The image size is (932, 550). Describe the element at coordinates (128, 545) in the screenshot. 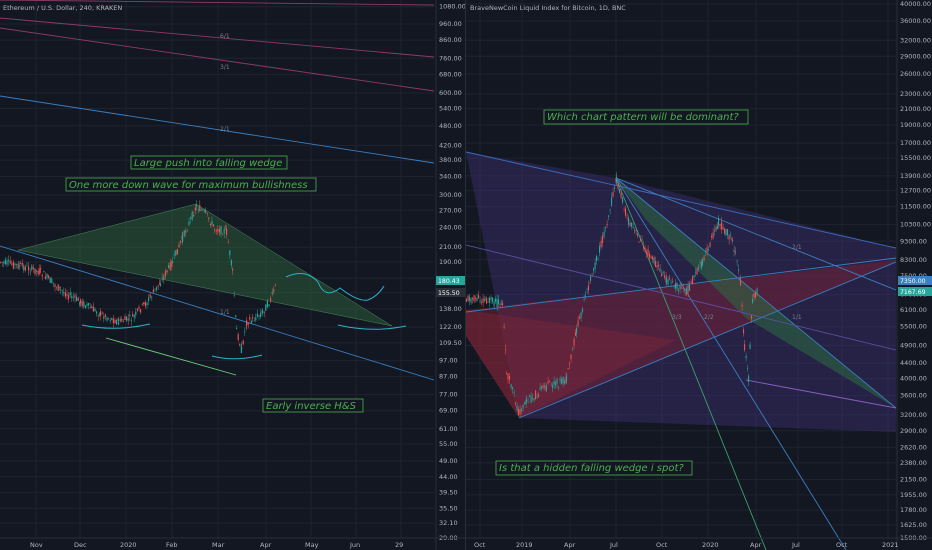

I see `x-tick-label: 2020` at that location.